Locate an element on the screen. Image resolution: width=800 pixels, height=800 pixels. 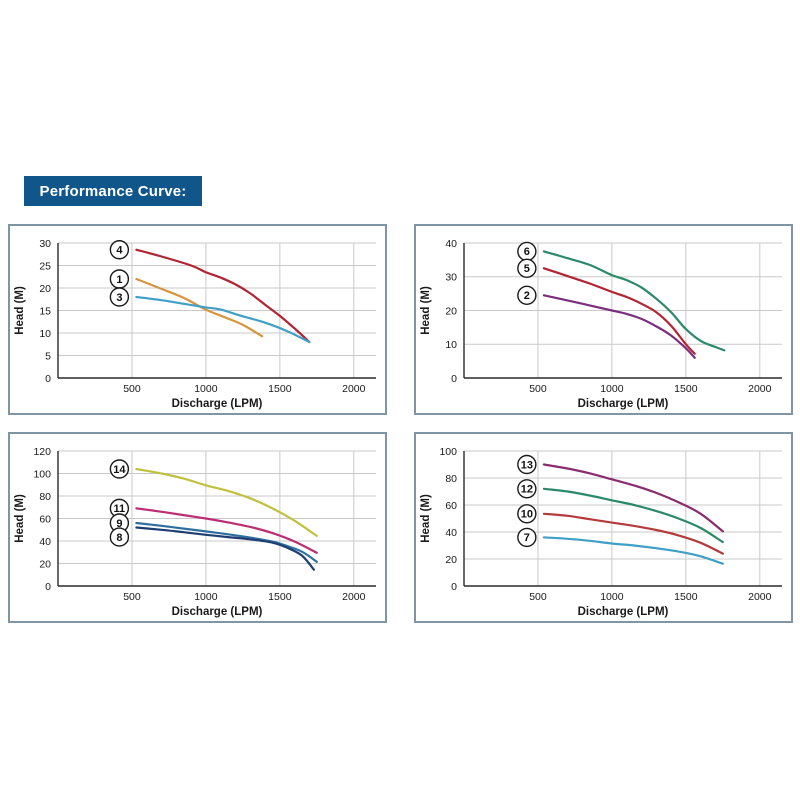
curve-label-number-10: 10 is located at coordinates (527, 515).